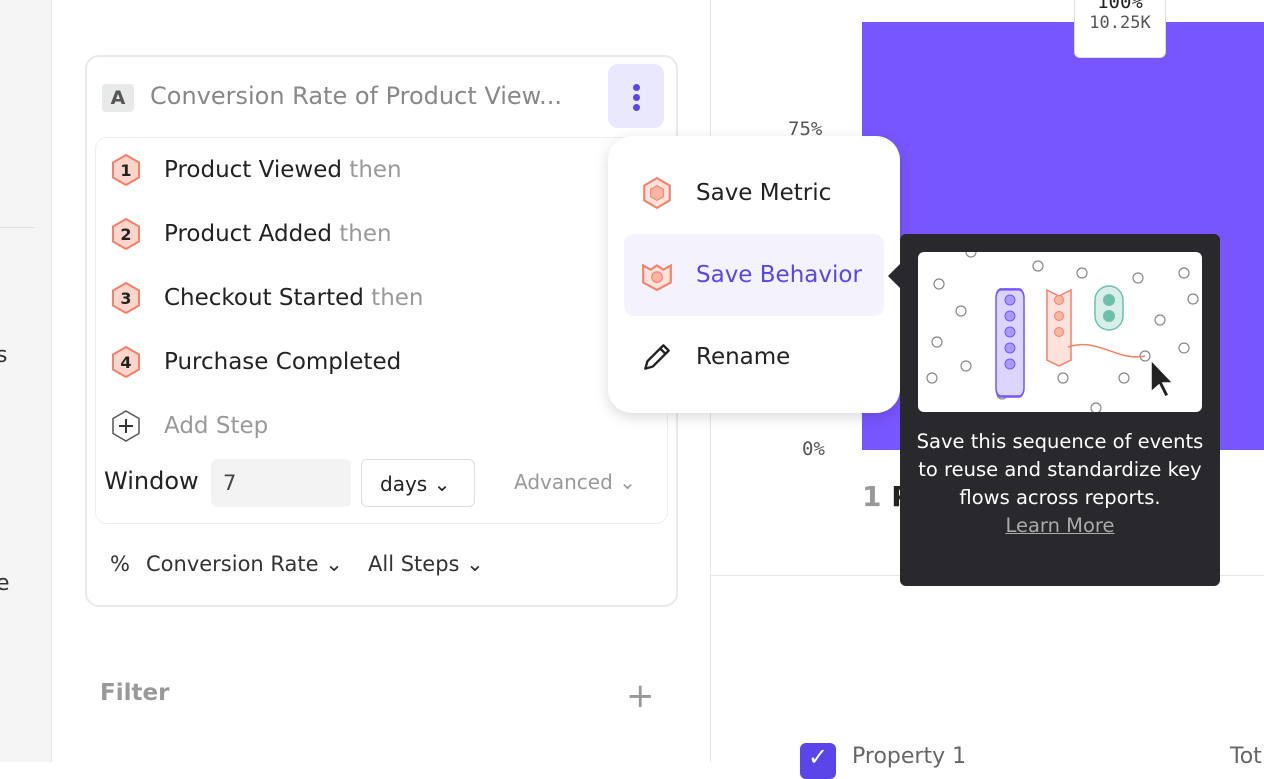 The width and height of the screenshot is (1264, 779). What do you see at coordinates (657, 357) in the screenshot?
I see `pencil-icon` at bounding box center [657, 357].